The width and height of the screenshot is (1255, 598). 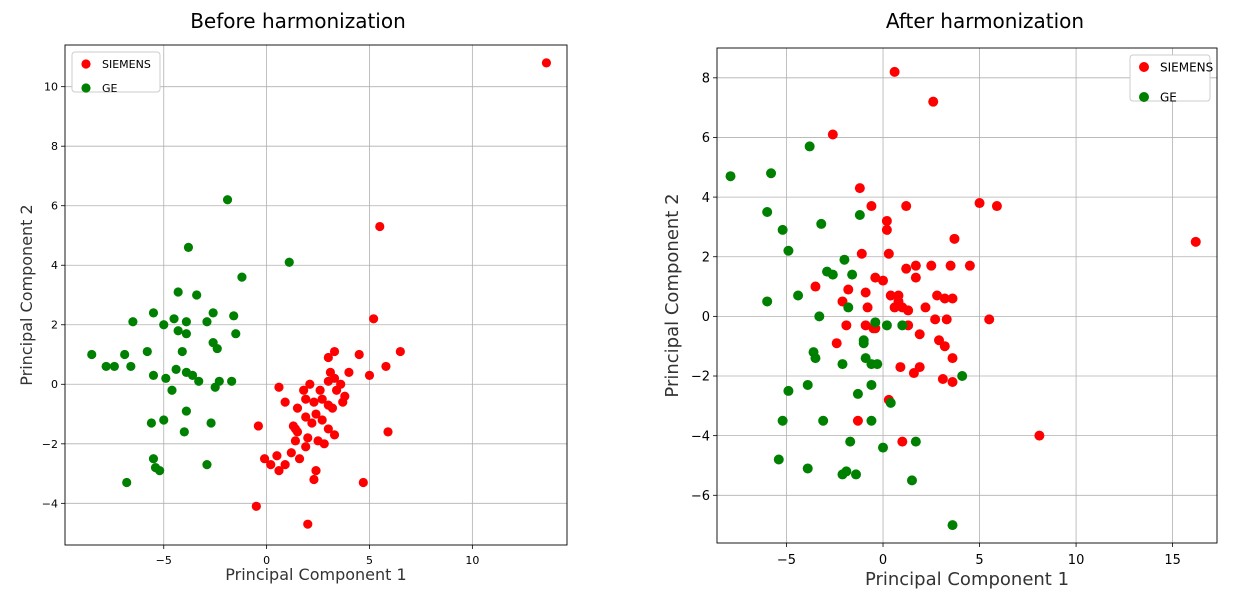 I want to click on x-tick-label: 0, so click(x=266, y=560).